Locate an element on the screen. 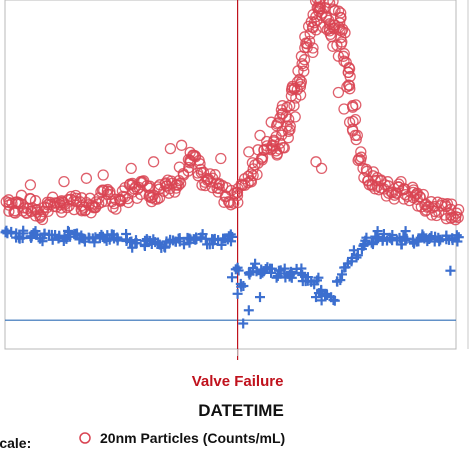  annotation-label: Valve Failure is located at coordinates (238, 381).